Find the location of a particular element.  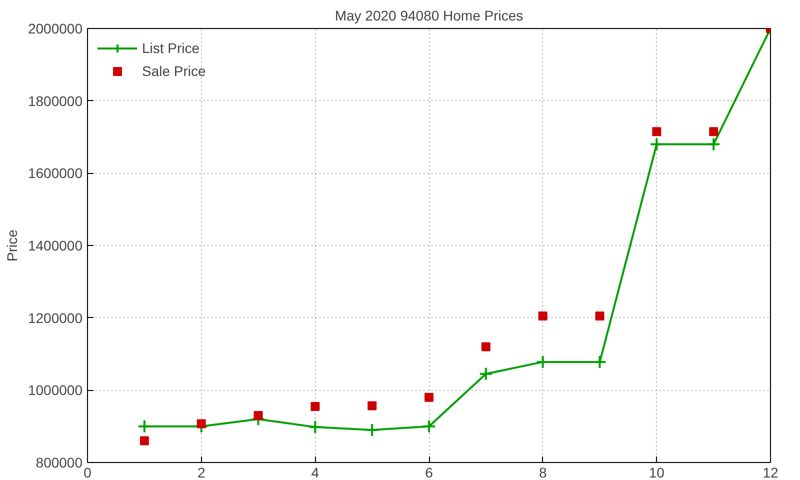

y-tick-label: 1600000 is located at coordinates (55, 173).